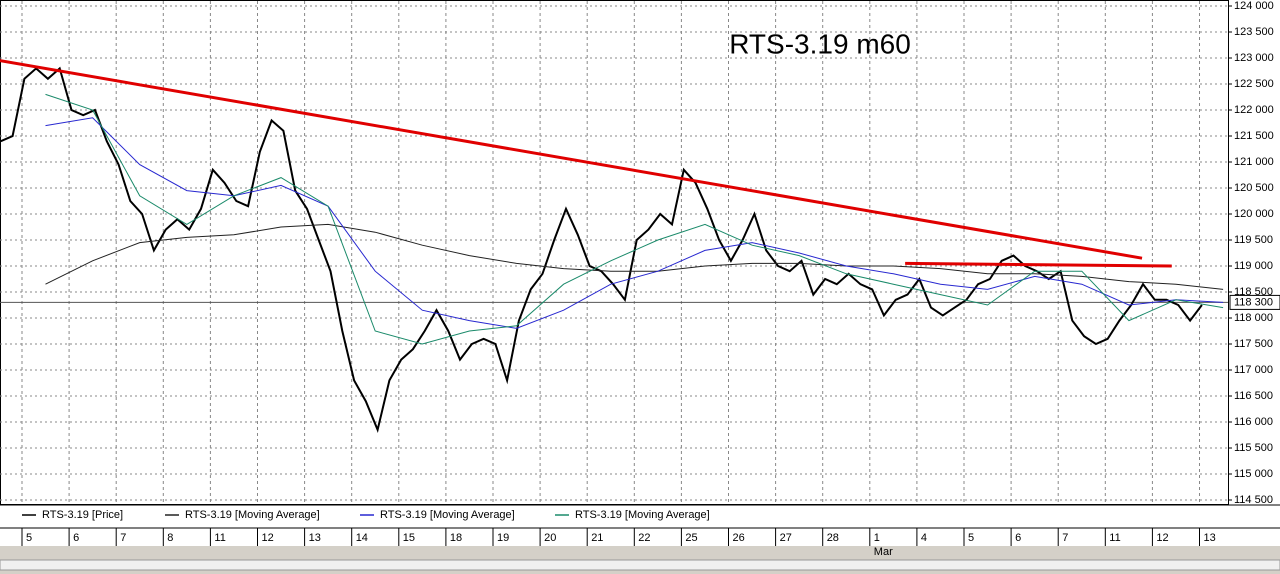 The image size is (1280, 574). I want to click on x-tick-label: 1, so click(877, 538).